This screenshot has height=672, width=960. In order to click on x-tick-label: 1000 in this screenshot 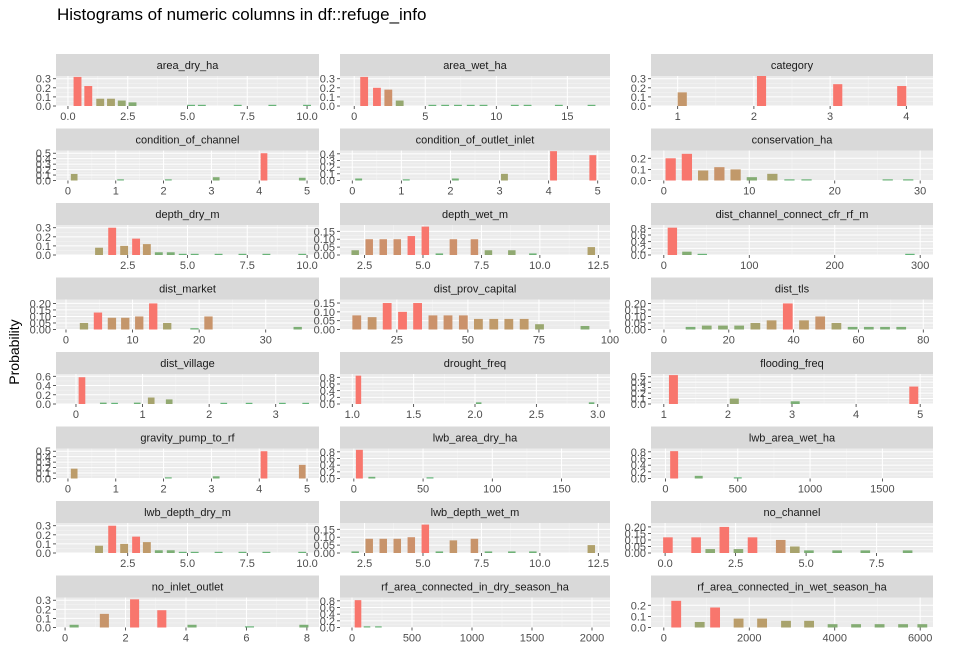, I will do `click(810, 490)`.